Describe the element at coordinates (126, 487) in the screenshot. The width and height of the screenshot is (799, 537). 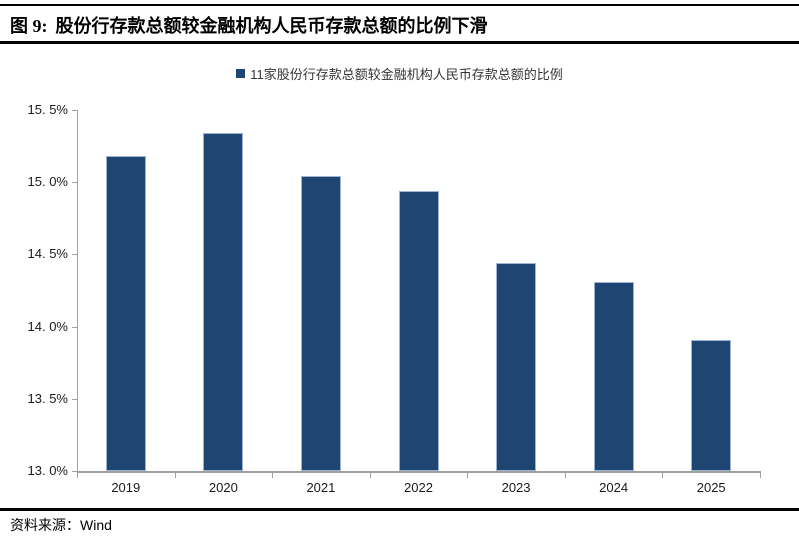
I see `x-axis-label: 2019` at that location.